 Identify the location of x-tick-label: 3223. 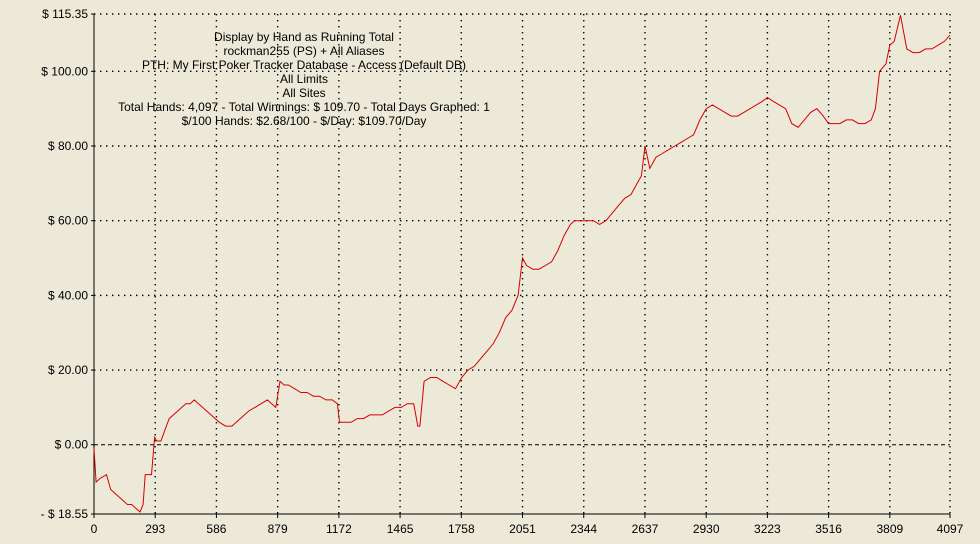
(767, 529).